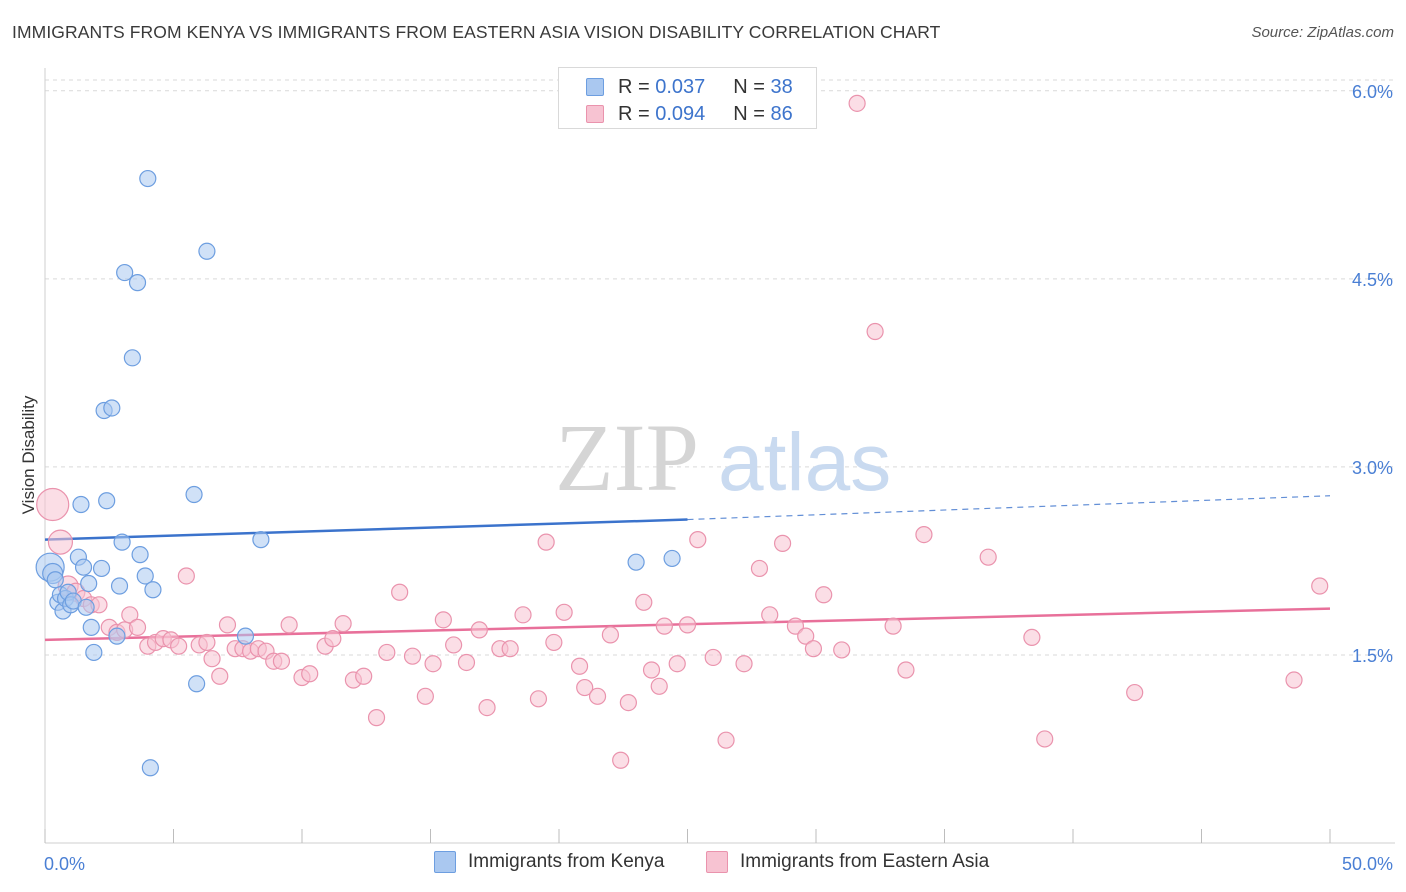  Describe the element at coordinates (64, 864) in the screenshot. I see `x-tick-label-min: 0.0%` at that location.